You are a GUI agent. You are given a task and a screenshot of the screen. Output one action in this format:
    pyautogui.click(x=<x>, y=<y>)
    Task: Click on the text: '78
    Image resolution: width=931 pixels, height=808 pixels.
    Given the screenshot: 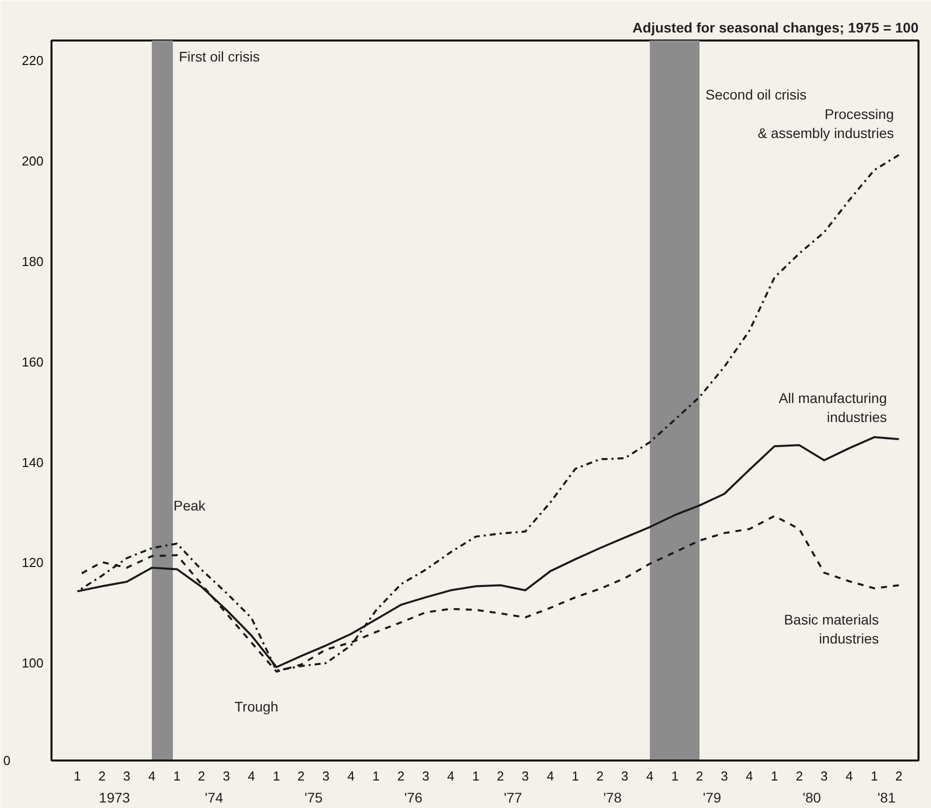 What is the action you would take?
    pyautogui.click(x=612, y=798)
    